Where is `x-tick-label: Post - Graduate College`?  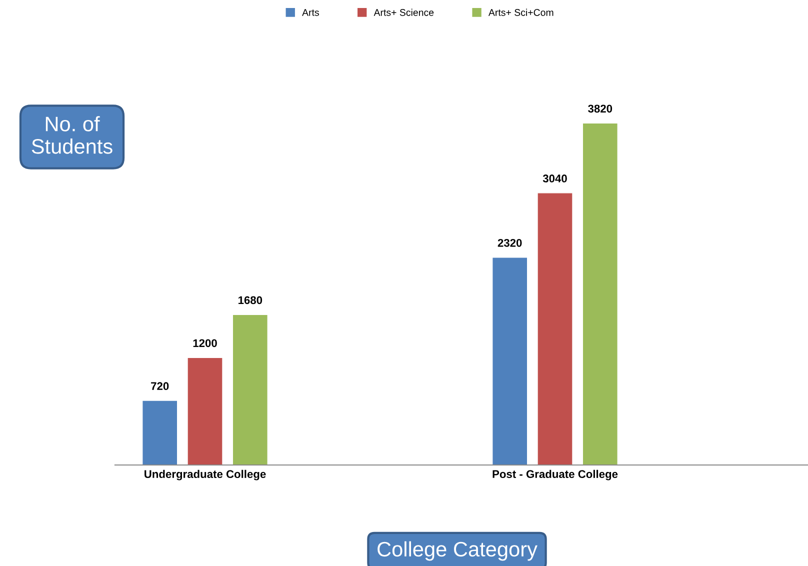
x-tick-label: Post - Graduate College is located at coordinates (555, 475).